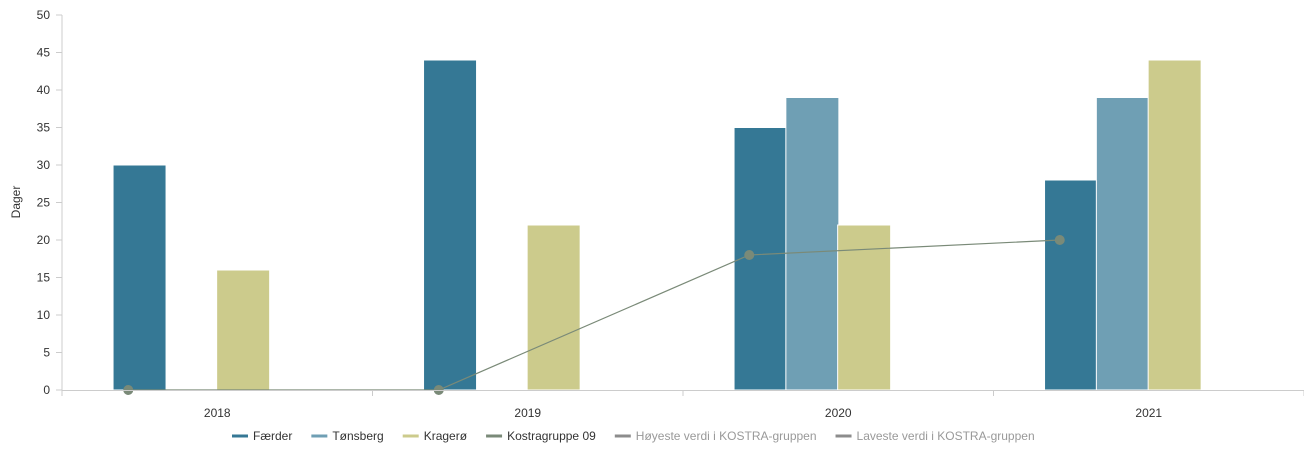 The image size is (1304, 450). I want to click on x-tick-label: 2021, so click(1148, 413).